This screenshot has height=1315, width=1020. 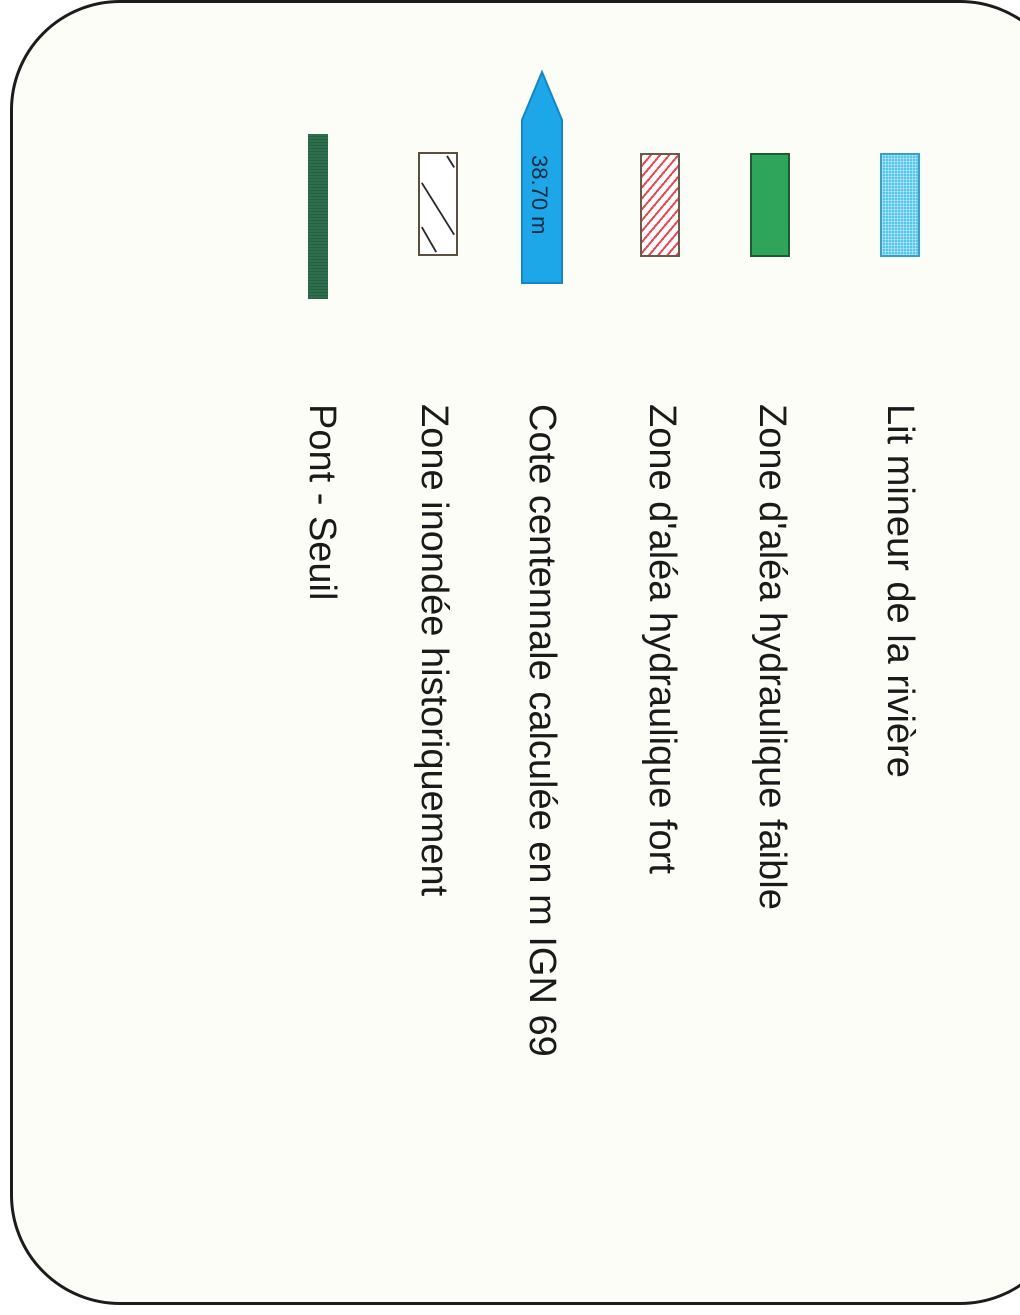 I want to click on legend-swatch-alea-fort, so click(x=660, y=205).